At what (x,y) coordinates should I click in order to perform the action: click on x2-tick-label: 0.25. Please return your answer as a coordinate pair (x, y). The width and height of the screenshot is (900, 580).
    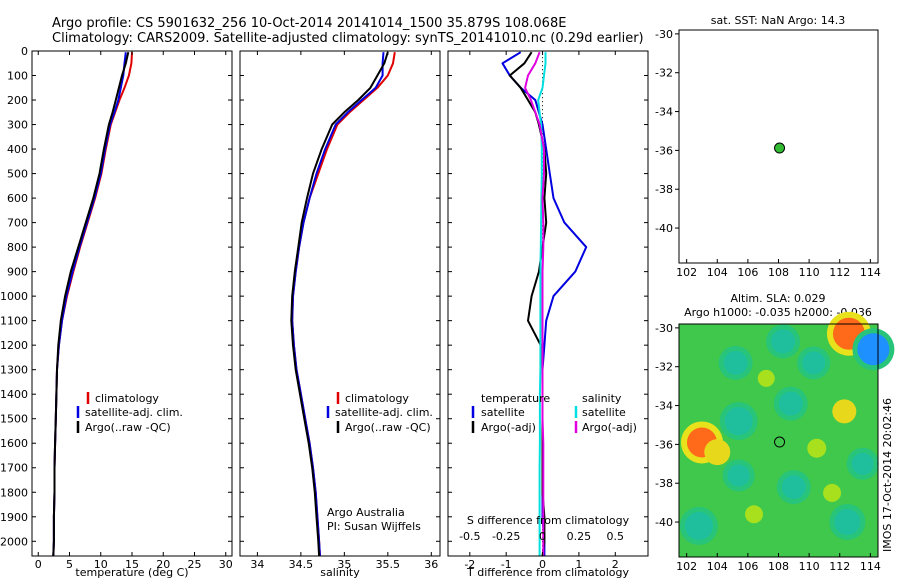
    Looking at the image, I should click on (579, 536).